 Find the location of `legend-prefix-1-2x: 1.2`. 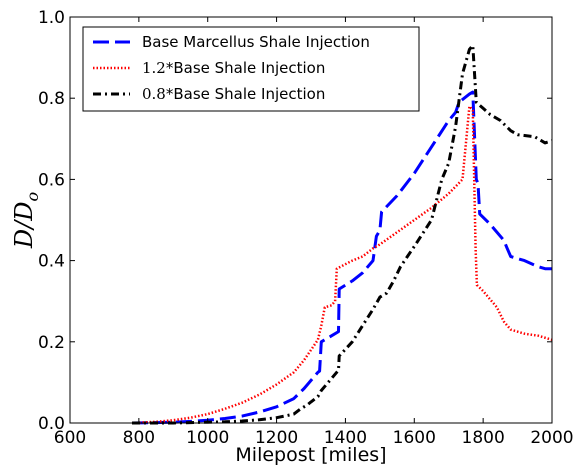

legend-prefix-1-2x: 1.2 is located at coordinates (154, 68).